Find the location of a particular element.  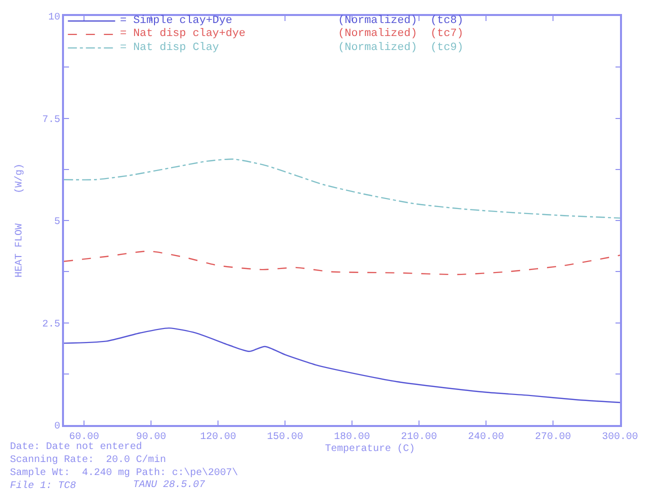

x-tick-label: 300.00 is located at coordinates (620, 437).